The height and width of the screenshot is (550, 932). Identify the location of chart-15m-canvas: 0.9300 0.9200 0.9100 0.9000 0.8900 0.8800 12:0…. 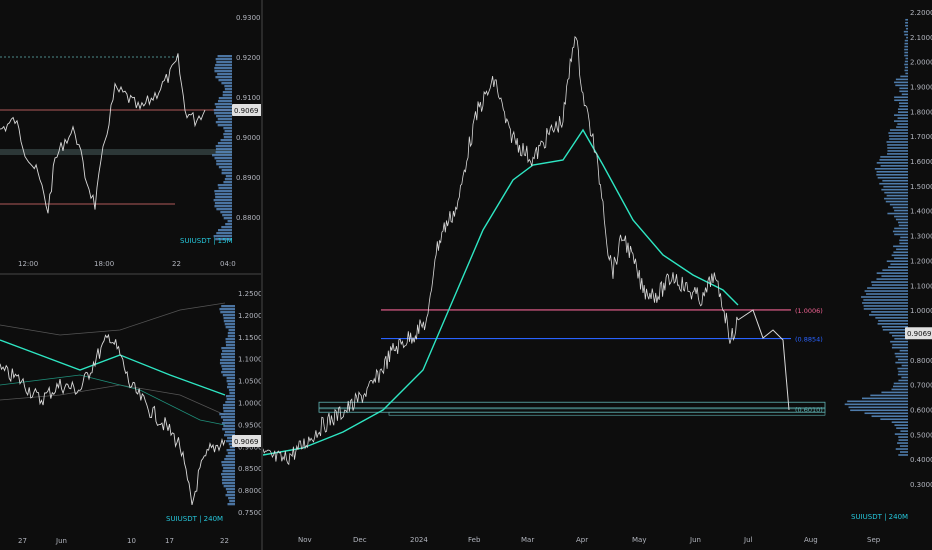
(130, 136).